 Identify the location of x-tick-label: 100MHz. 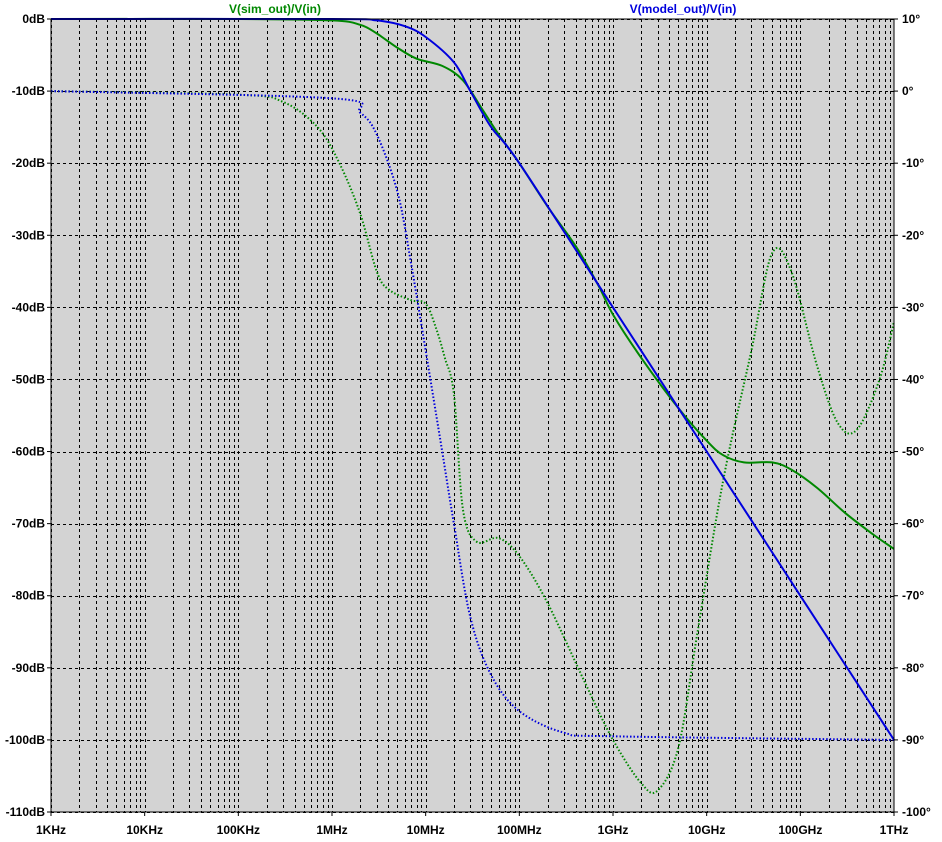
(519, 830).